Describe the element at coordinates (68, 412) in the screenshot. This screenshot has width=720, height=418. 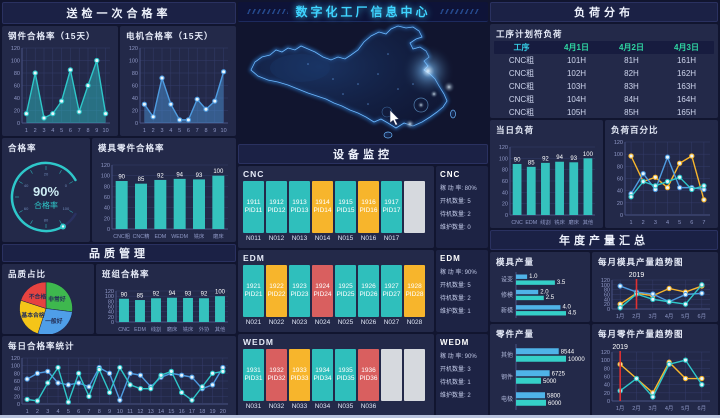
I see `svg-text: 5` at that location.